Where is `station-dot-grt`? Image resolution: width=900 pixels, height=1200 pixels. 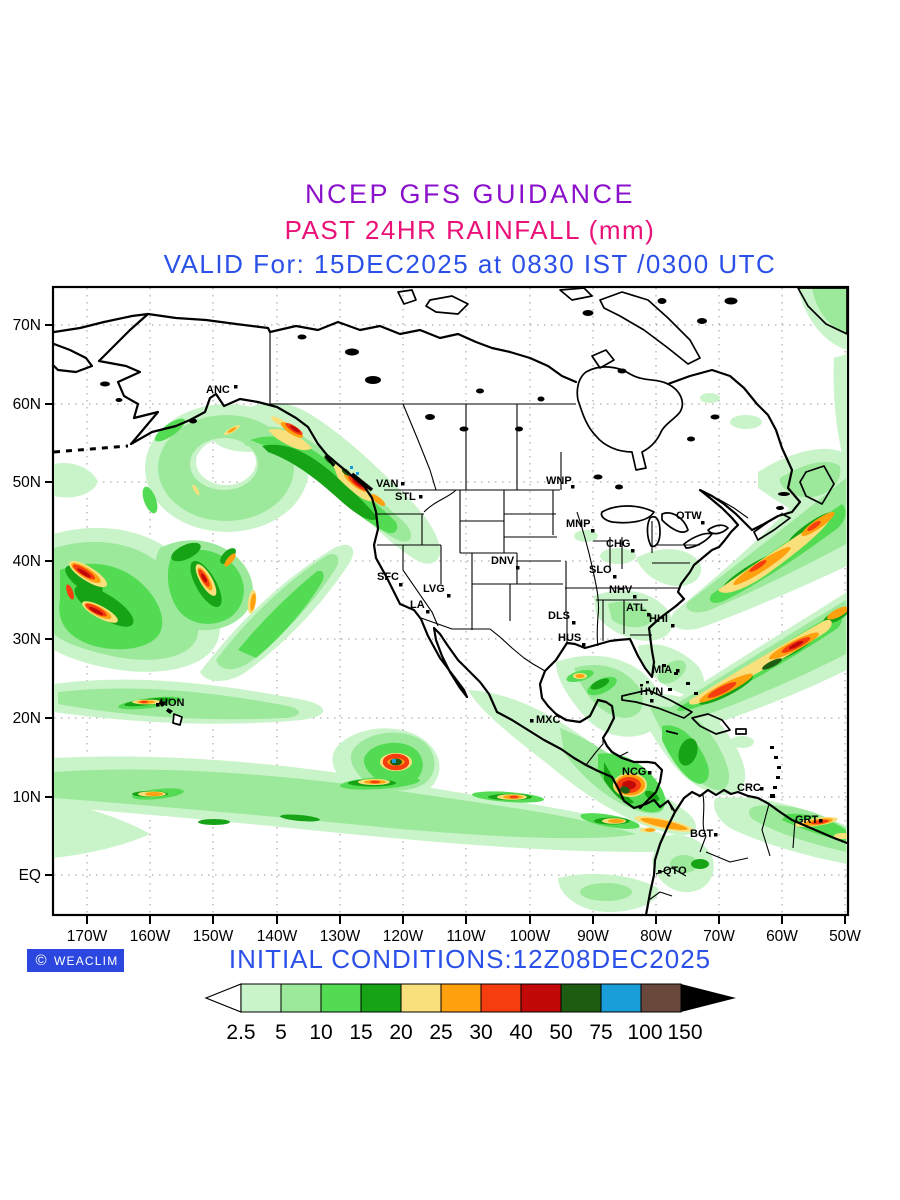
station-dot-grt is located at coordinates (821, 821).